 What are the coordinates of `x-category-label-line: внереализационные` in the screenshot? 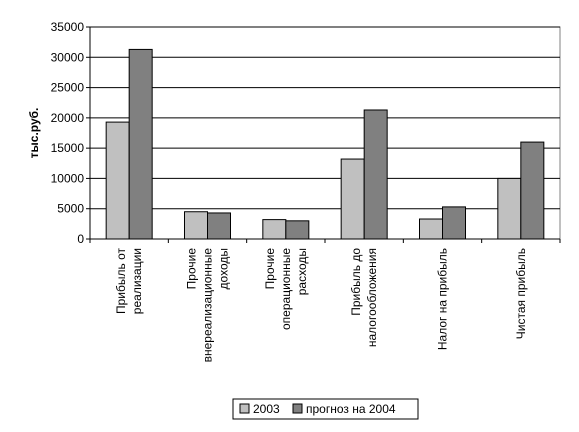 It's located at (208, 305).